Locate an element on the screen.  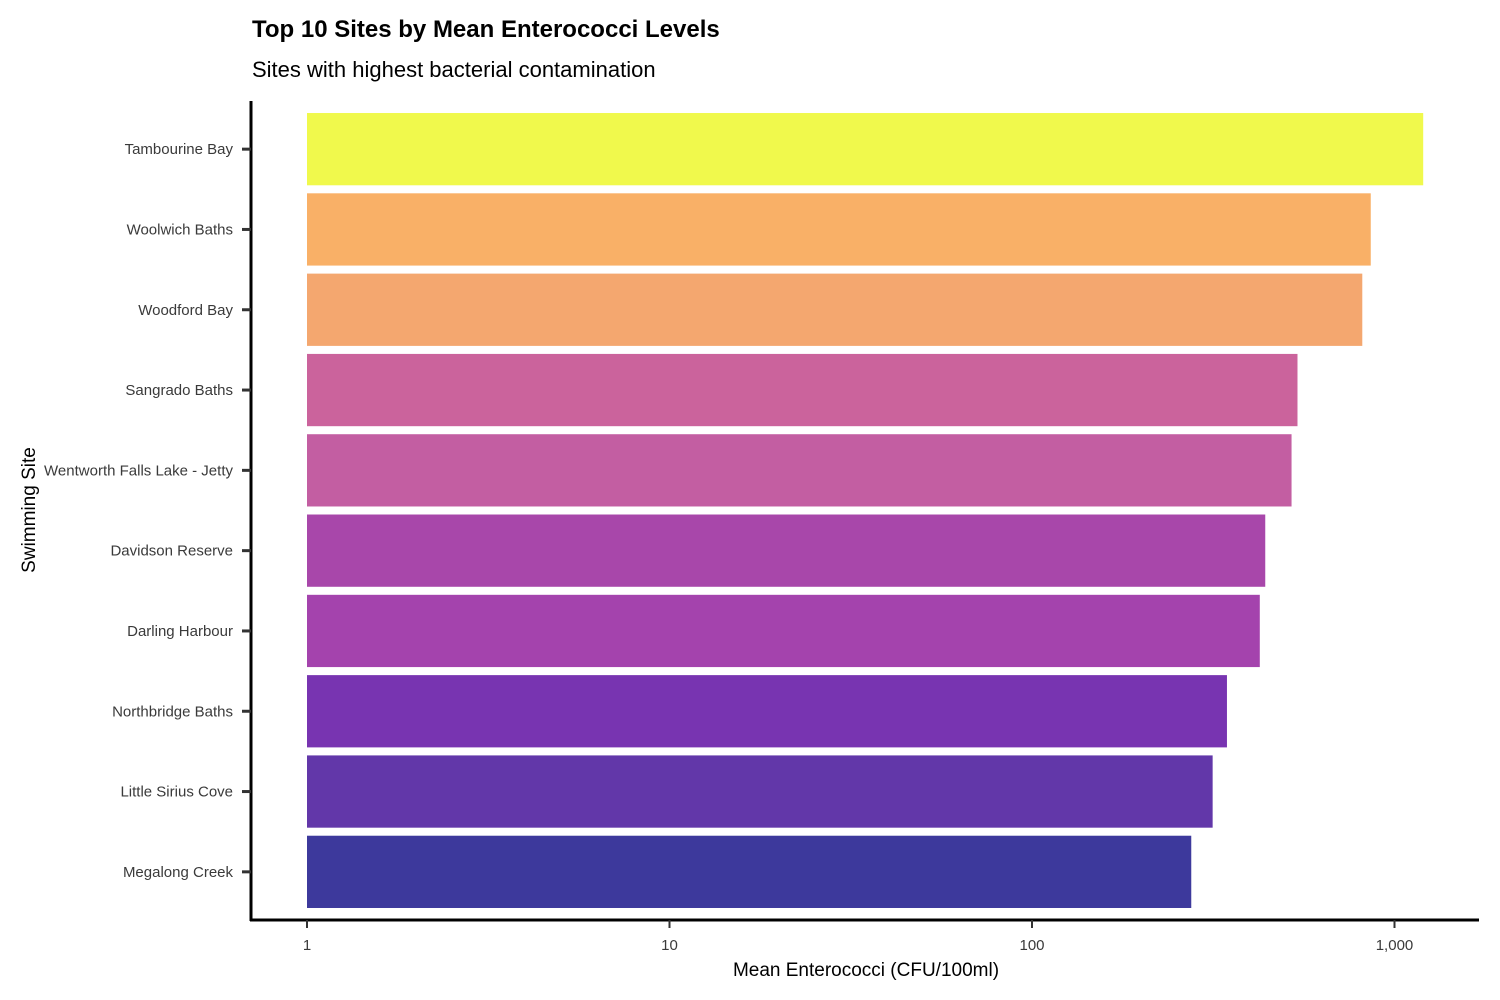
x-tick-label: 10 is located at coordinates (669, 945).